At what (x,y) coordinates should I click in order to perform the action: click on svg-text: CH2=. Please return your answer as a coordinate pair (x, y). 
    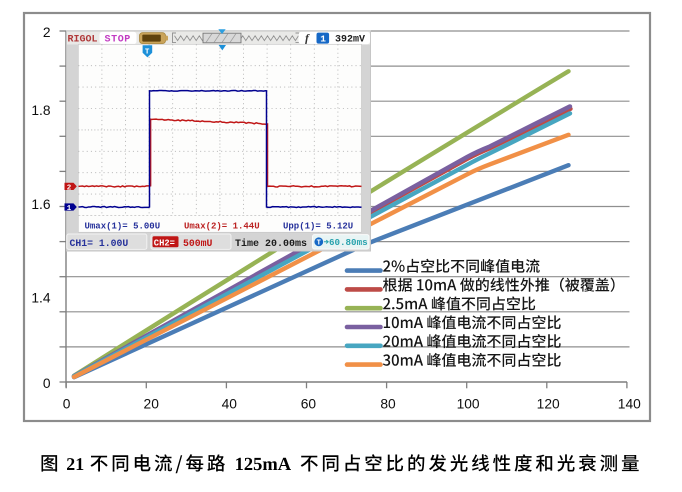
    Looking at the image, I should click on (164, 243).